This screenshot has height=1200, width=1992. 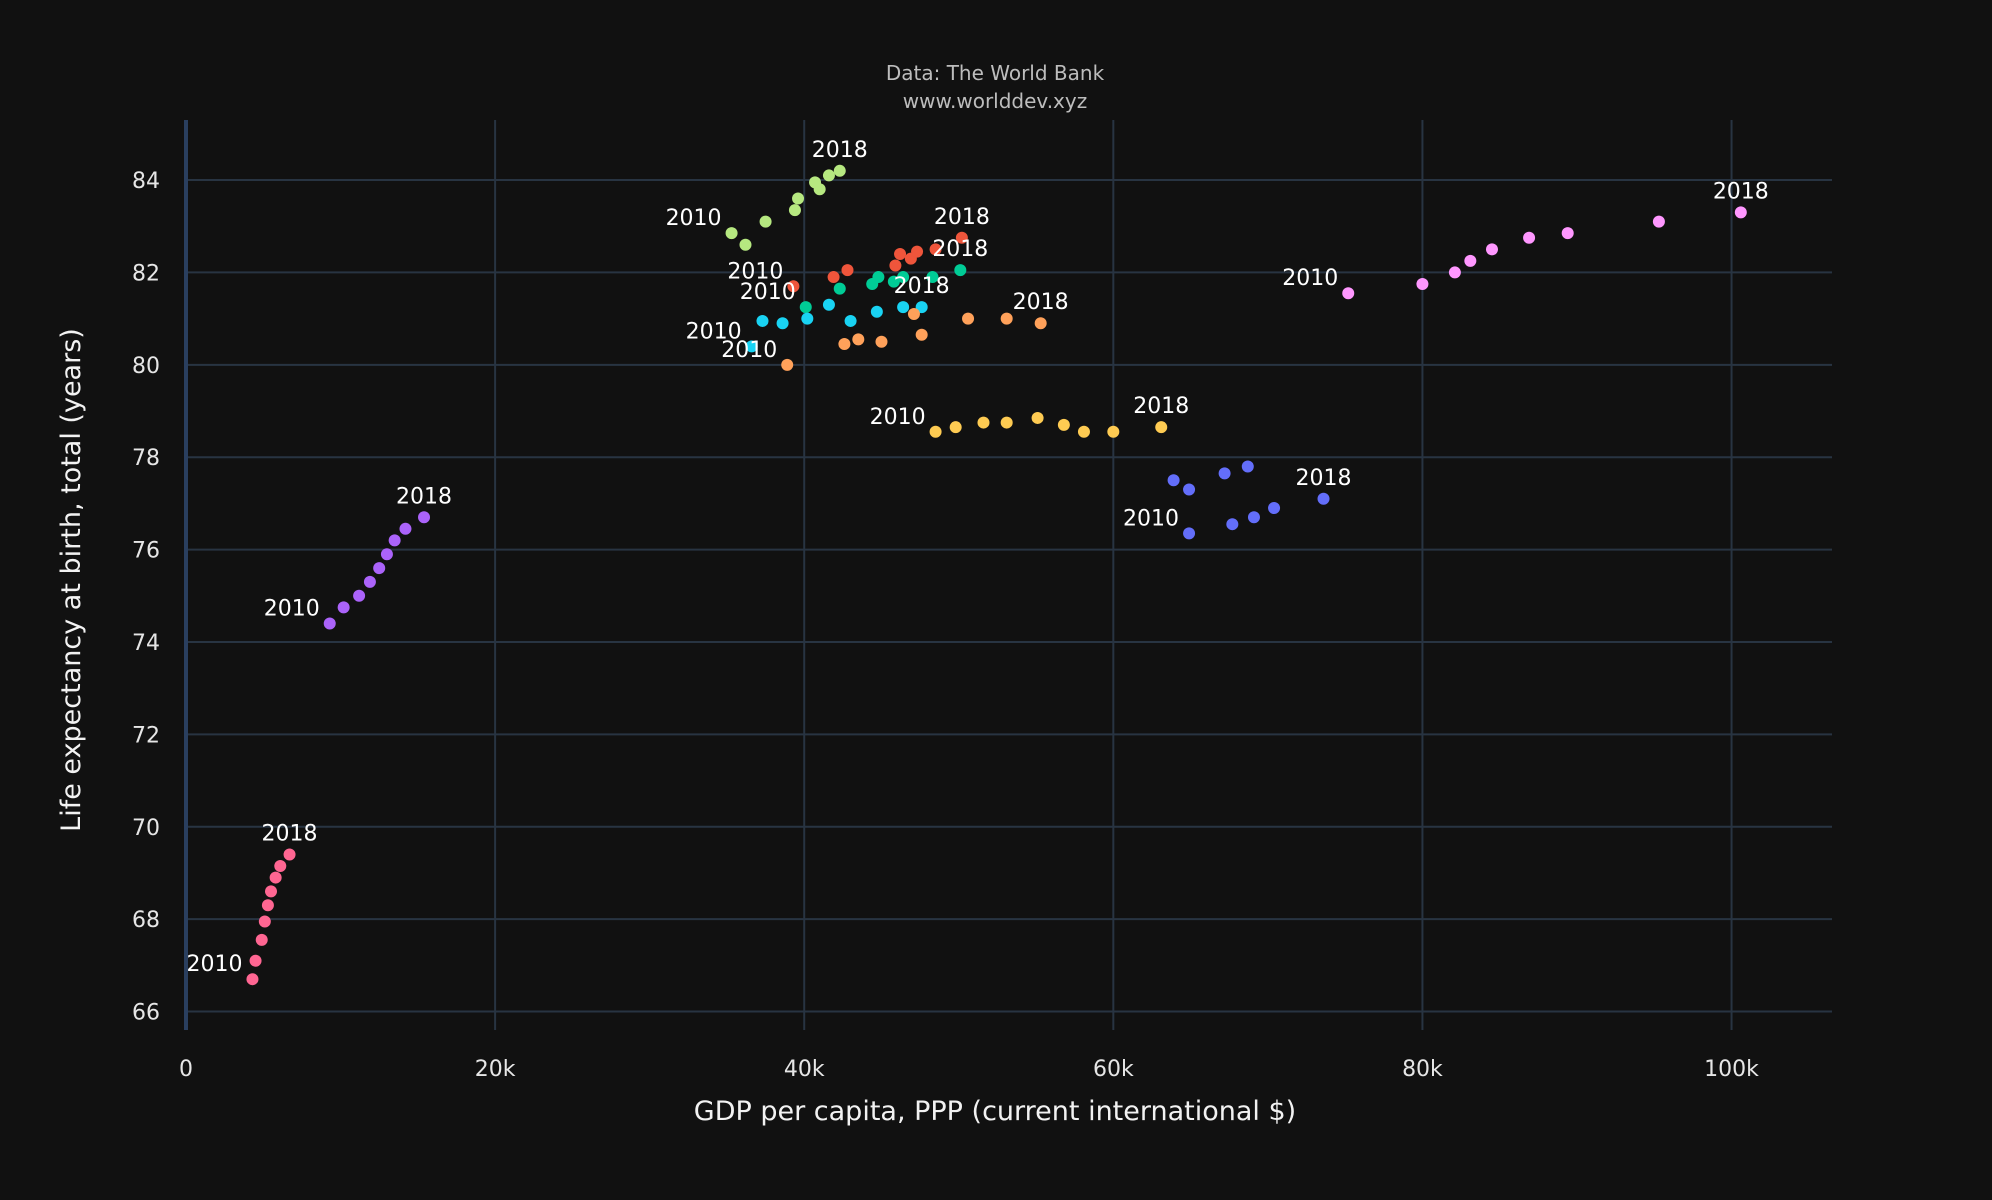 What do you see at coordinates (146, 643) in the screenshot?
I see `y-tick-label: 74` at bounding box center [146, 643].